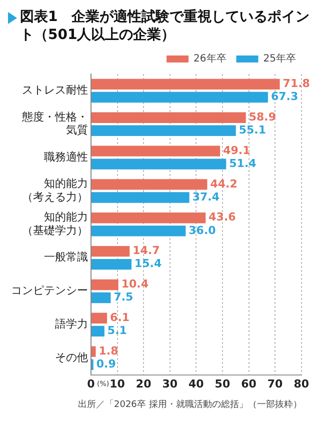  What do you see at coordinates (206, 197) in the screenshot?
I see `data-label: 37.4` at bounding box center [206, 197].